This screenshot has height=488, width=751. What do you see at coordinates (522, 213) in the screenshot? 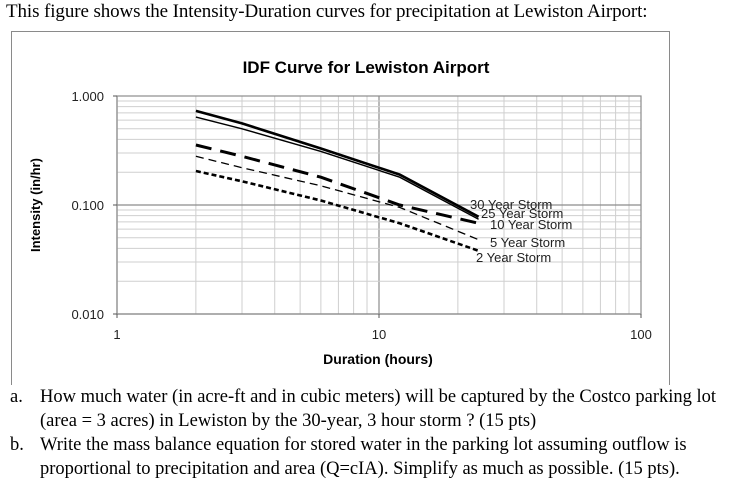
I see `series-label: 25 Year Storm` at bounding box center [522, 213].